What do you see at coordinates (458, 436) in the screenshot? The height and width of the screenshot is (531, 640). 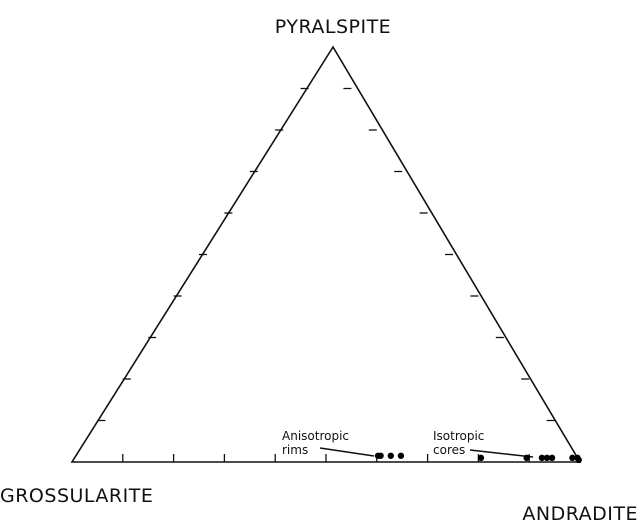 I see `annotation: Isotropic` at bounding box center [458, 436].